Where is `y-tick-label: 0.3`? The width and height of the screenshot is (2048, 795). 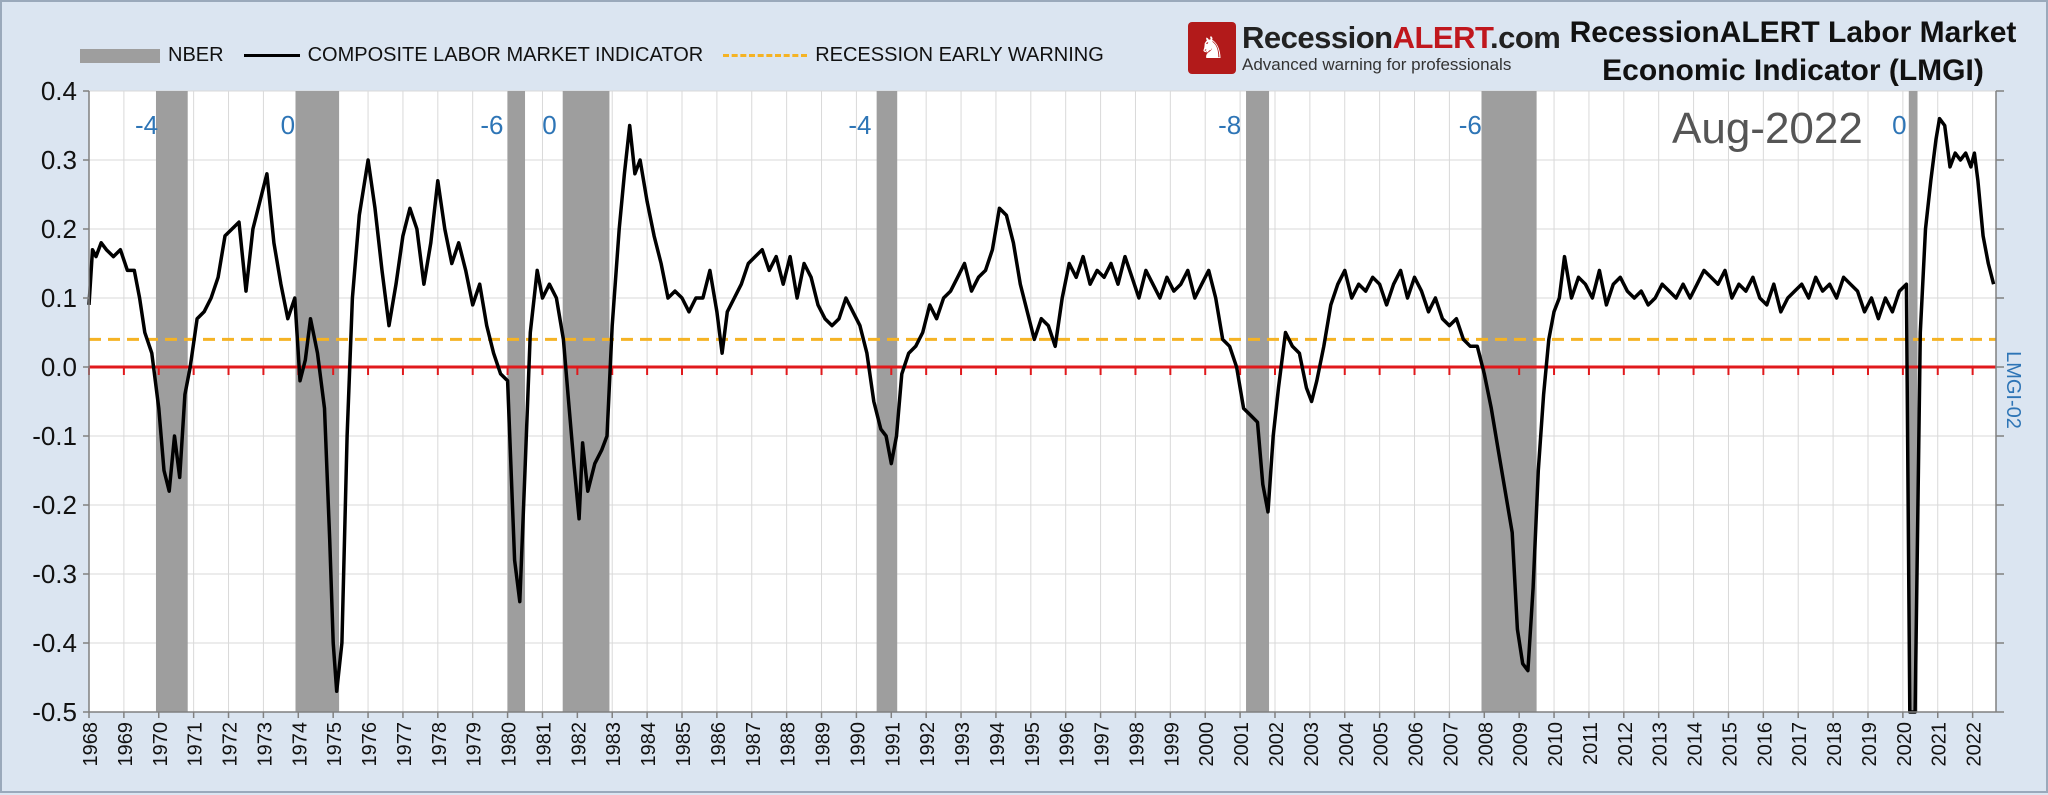 y-tick-label: 0.3 is located at coordinates (59, 160).